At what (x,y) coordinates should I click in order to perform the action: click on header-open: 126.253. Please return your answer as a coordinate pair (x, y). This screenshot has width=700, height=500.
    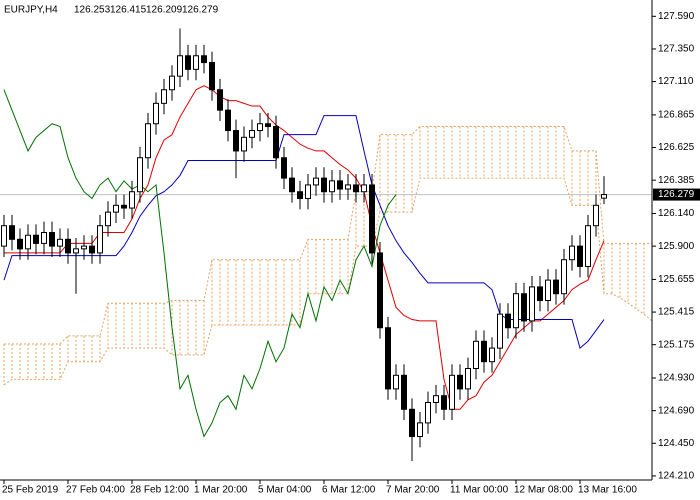
    Looking at the image, I should click on (92, 10).